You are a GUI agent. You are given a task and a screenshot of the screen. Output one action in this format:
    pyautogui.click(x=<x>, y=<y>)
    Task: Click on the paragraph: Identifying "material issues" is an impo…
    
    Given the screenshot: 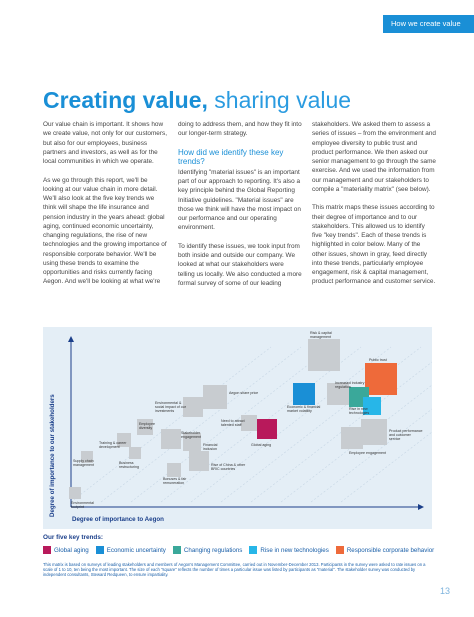 What is the action you would take?
    pyautogui.click(x=239, y=200)
    